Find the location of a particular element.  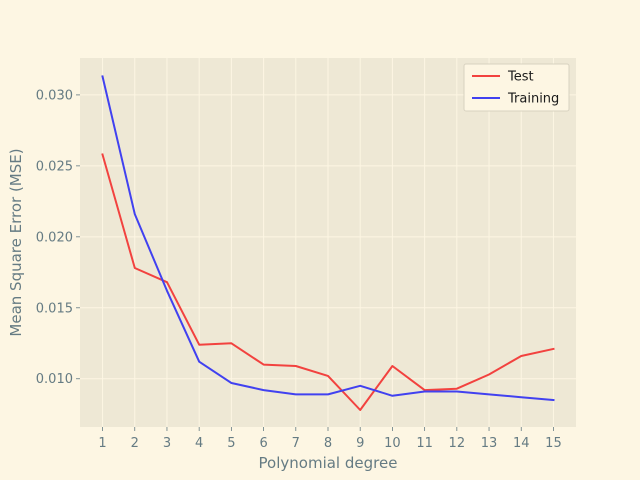

legend: Test Training is located at coordinates (516, 87).